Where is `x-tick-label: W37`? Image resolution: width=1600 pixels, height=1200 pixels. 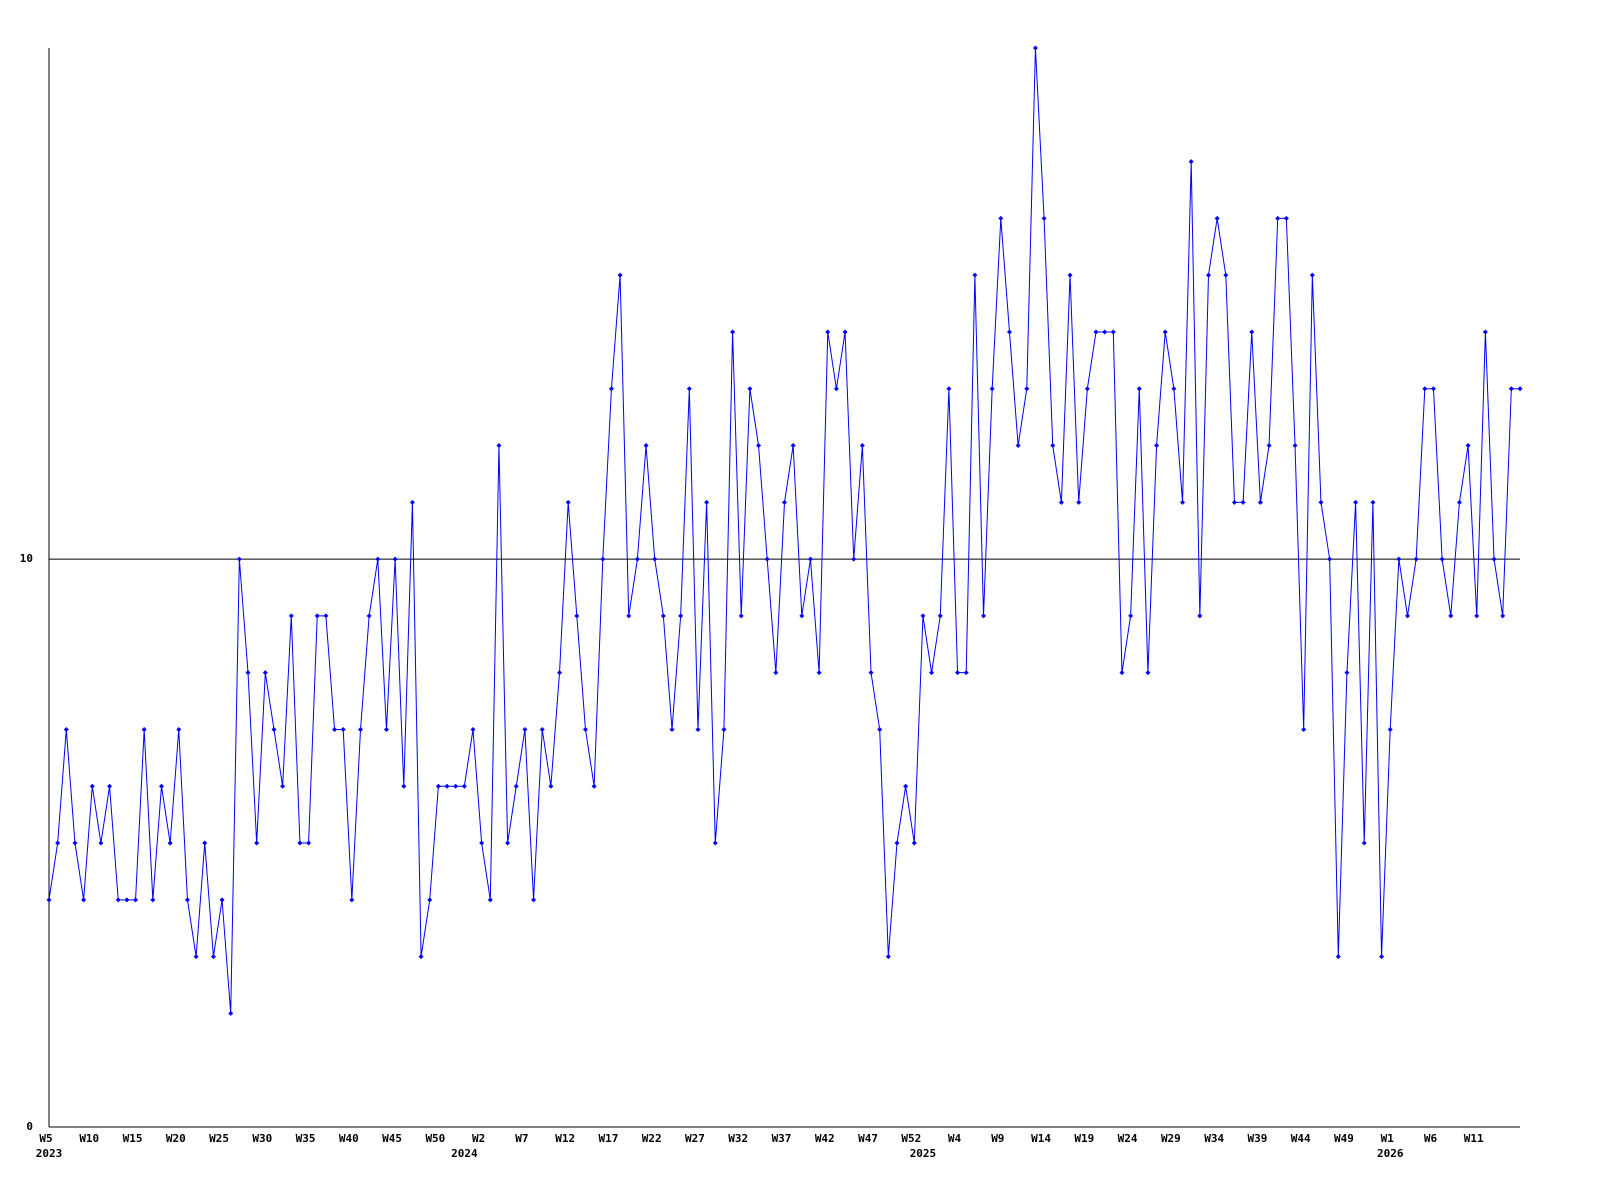
x-tick-label: W37 is located at coordinates (782, 1138).